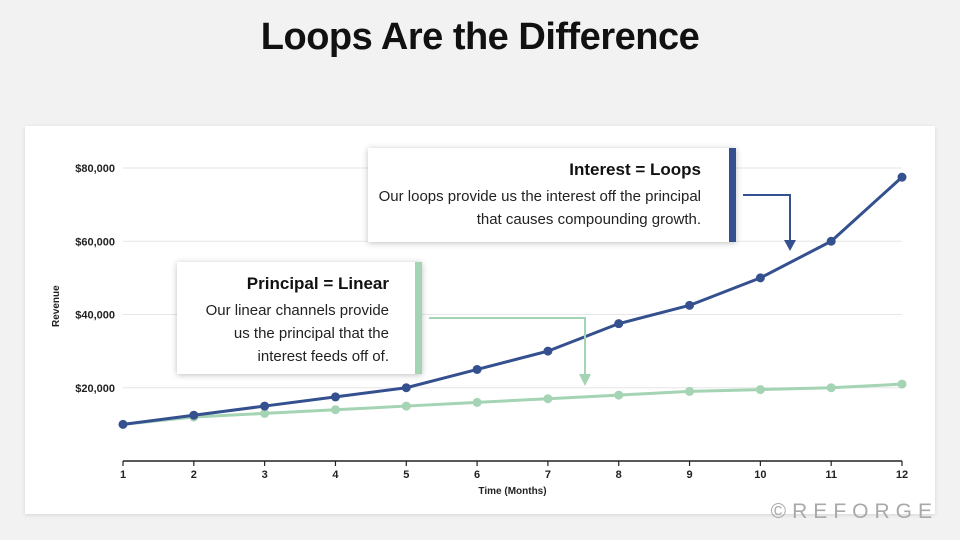 Image resolution: width=960 pixels, height=540 pixels. Describe the element at coordinates (612, 290) in the screenshot. I see `callout-connectors` at that location.